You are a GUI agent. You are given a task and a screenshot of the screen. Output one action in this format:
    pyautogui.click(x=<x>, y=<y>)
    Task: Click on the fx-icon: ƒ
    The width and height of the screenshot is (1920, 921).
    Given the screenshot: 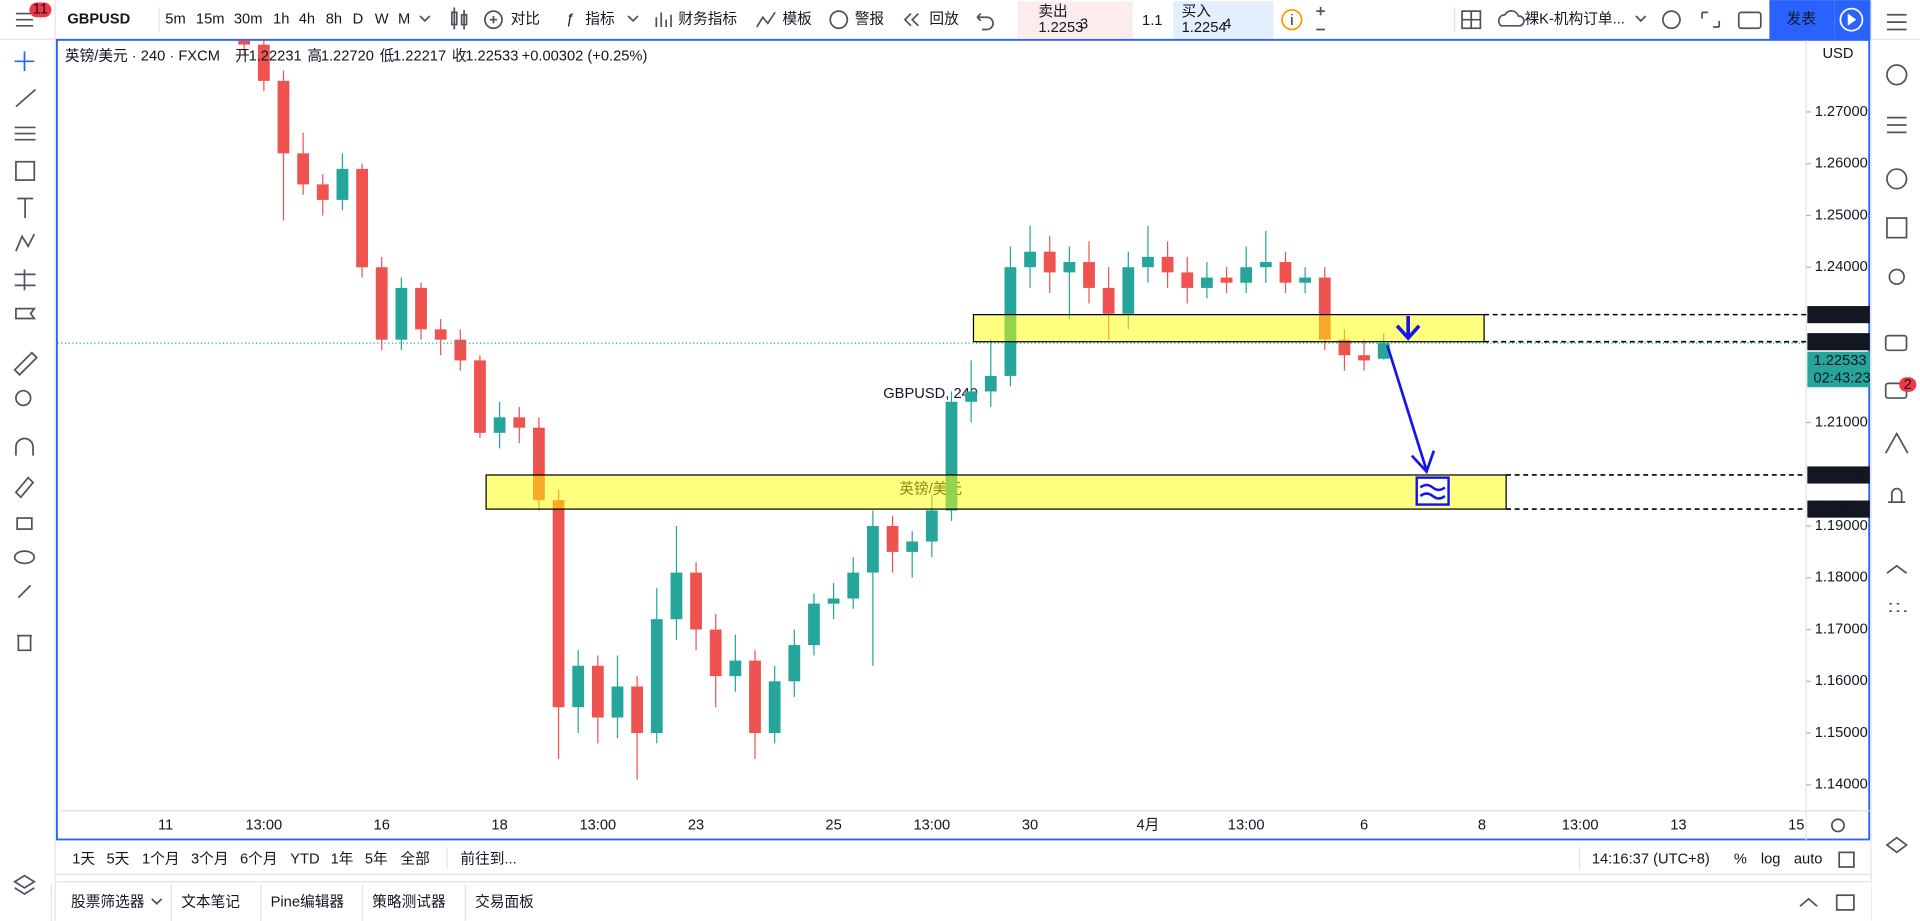 What is the action you would take?
    pyautogui.click(x=570, y=20)
    